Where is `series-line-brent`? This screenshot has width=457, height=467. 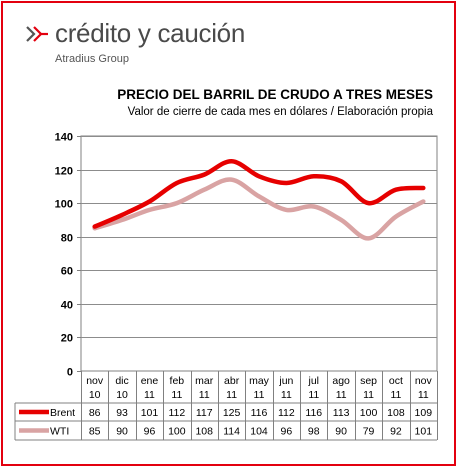 series-line-brent is located at coordinates (259, 193).